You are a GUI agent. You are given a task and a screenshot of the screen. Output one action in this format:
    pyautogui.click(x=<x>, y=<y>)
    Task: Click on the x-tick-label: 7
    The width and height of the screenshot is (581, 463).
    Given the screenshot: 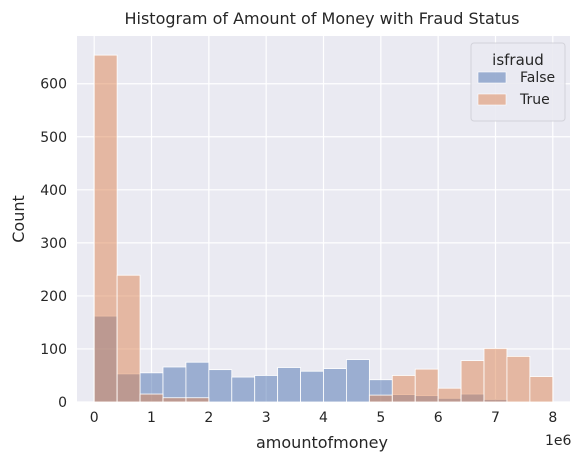 What is the action you would take?
    pyautogui.click(x=495, y=418)
    